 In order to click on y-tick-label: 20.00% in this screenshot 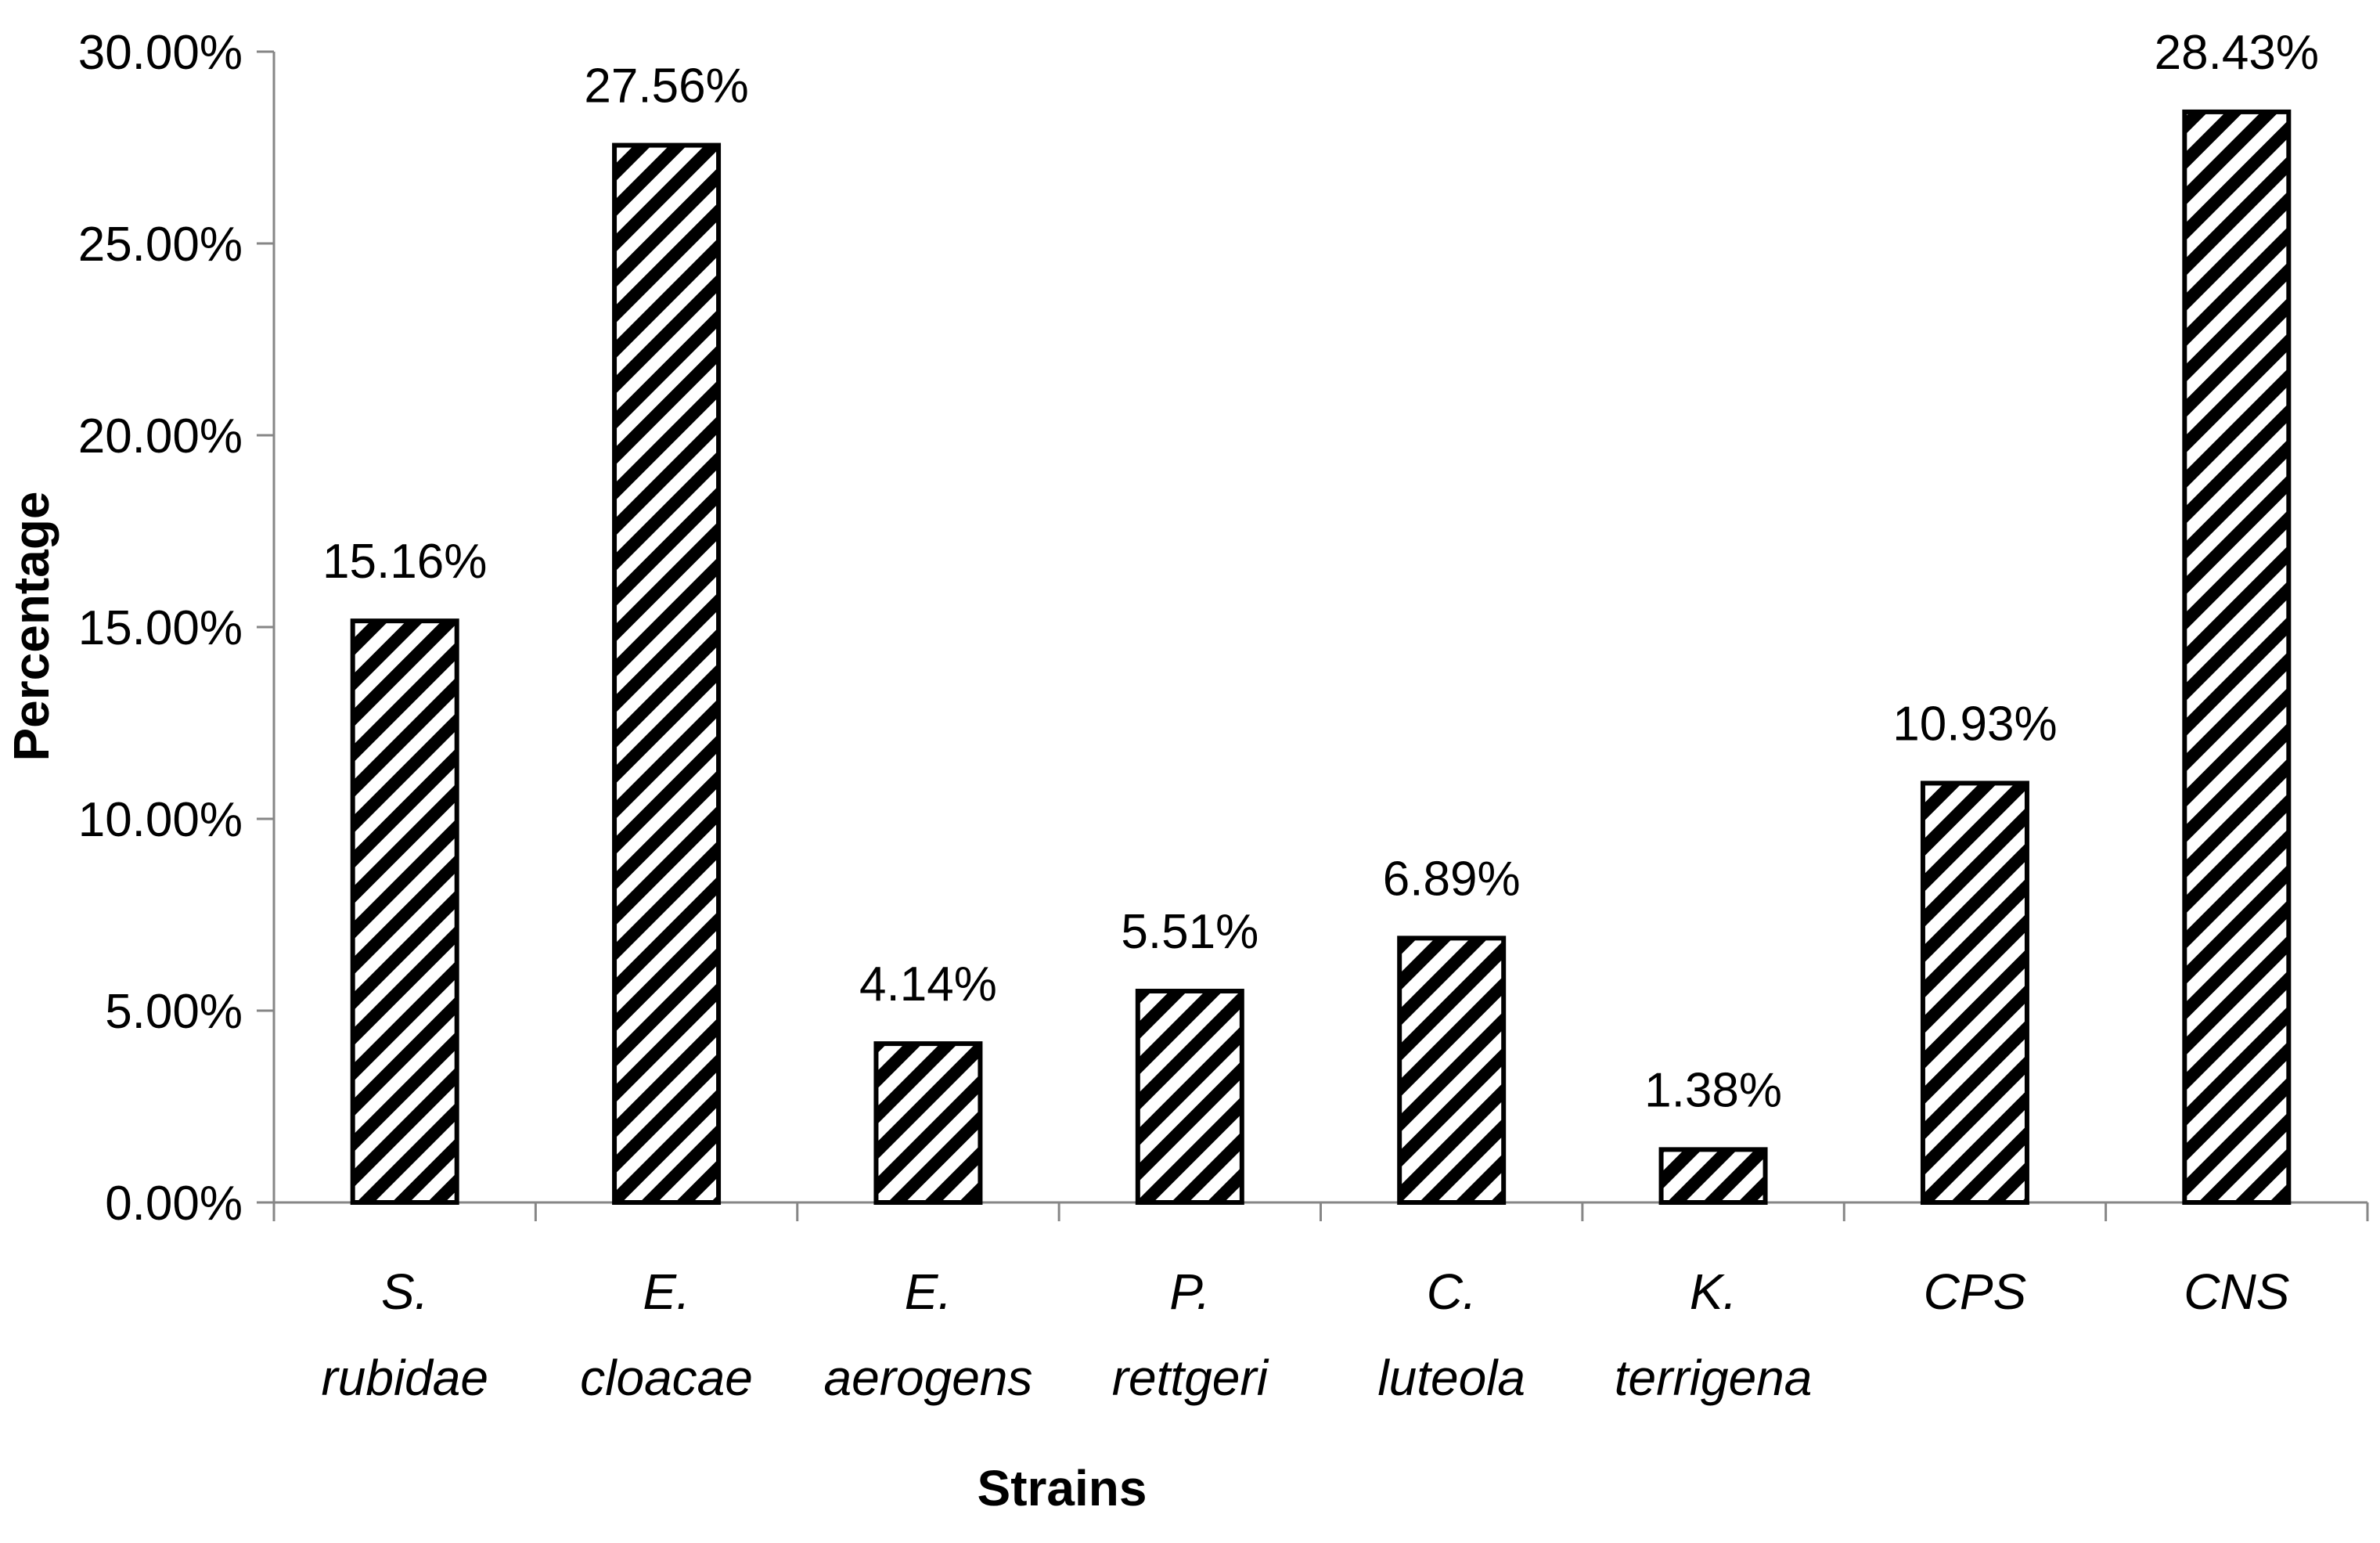, I will do `click(160, 436)`.